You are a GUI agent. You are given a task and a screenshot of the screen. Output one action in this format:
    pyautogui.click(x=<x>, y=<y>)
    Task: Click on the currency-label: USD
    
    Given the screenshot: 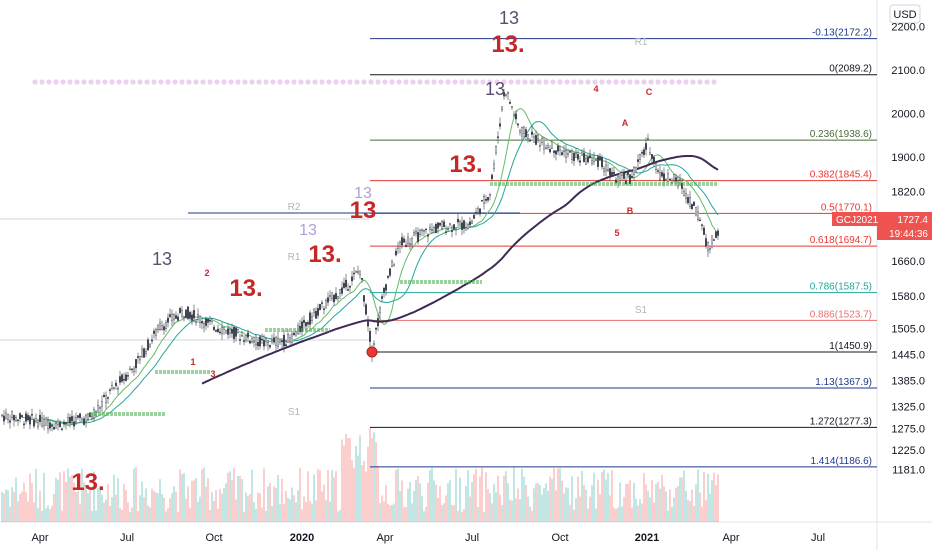 What is the action you would take?
    pyautogui.click(x=904, y=15)
    